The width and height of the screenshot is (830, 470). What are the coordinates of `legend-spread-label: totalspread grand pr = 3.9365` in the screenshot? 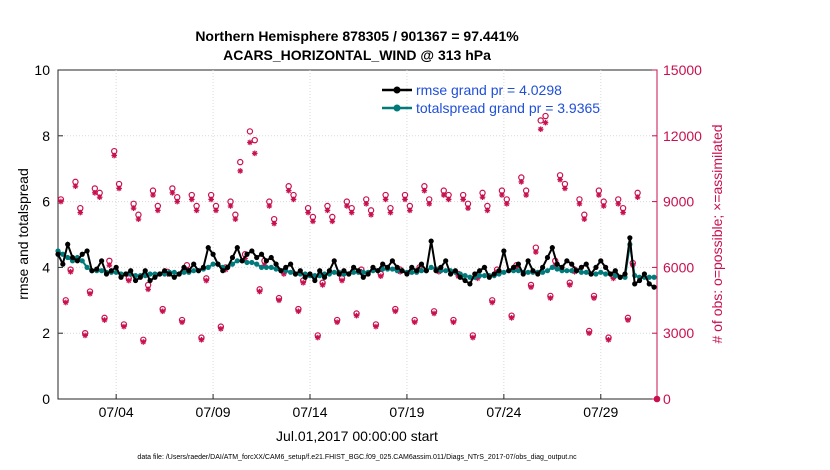 It's located at (508, 108).